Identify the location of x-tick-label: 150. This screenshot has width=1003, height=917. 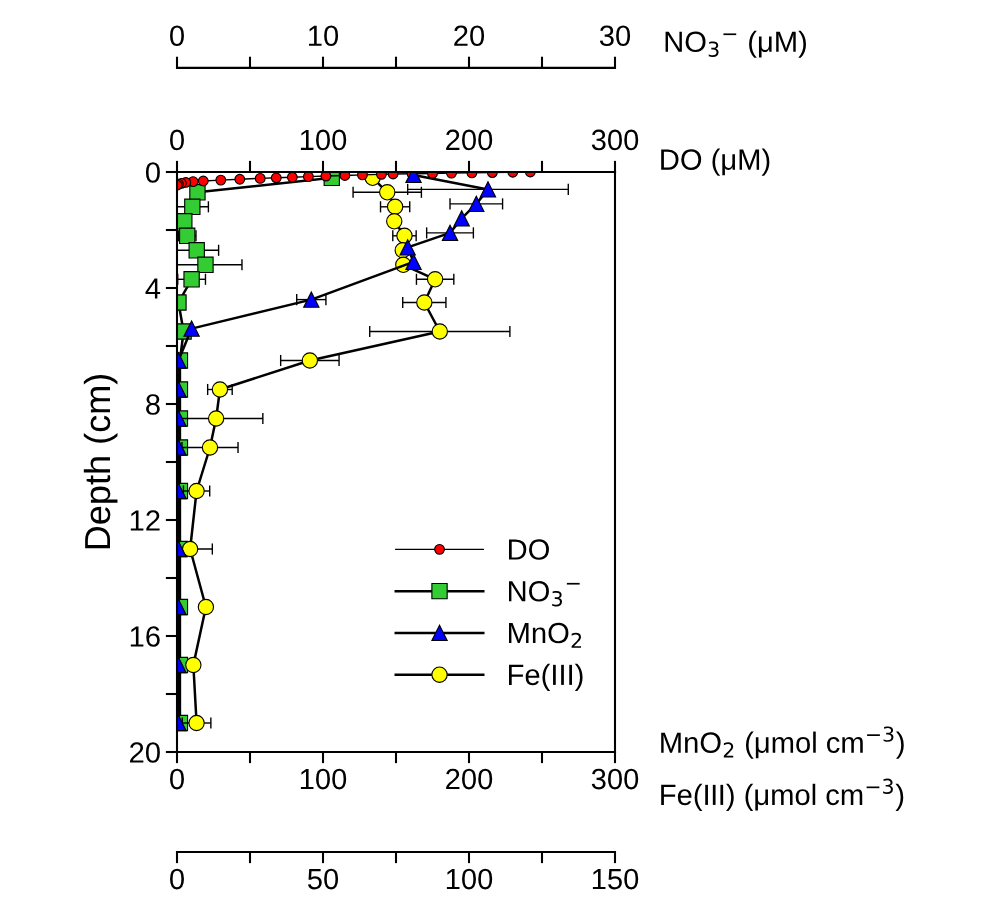
(615, 879).